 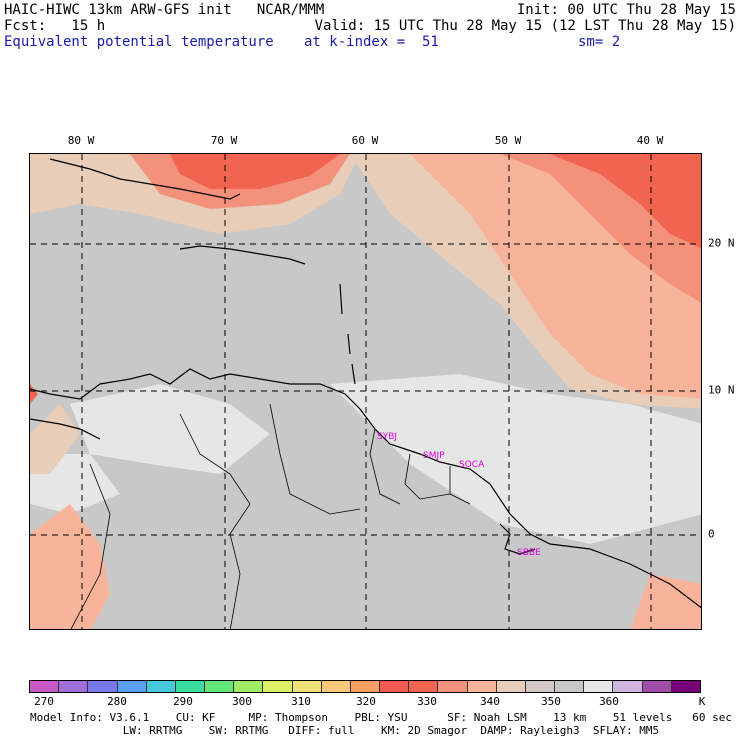 What do you see at coordinates (164, 10) in the screenshot?
I see `model-title: HAIC-HIWC 13km ARW-GFS init NCAR/MMM` at bounding box center [164, 10].